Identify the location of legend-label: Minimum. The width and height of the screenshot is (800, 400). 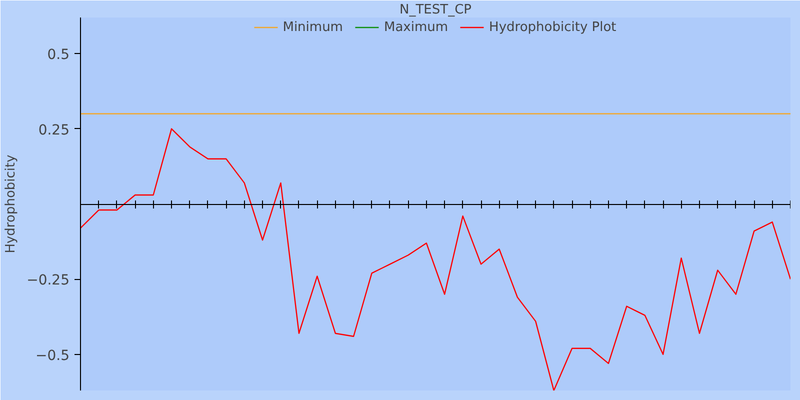
(312, 27).